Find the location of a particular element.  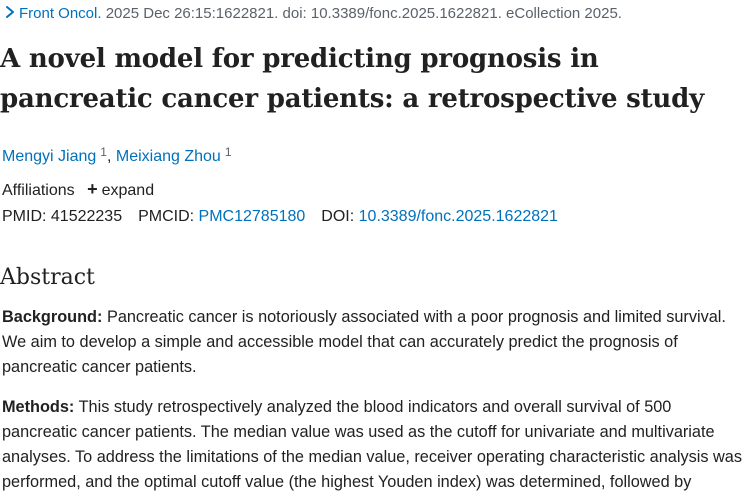

section-label: Background: is located at coordinates (52, 317).